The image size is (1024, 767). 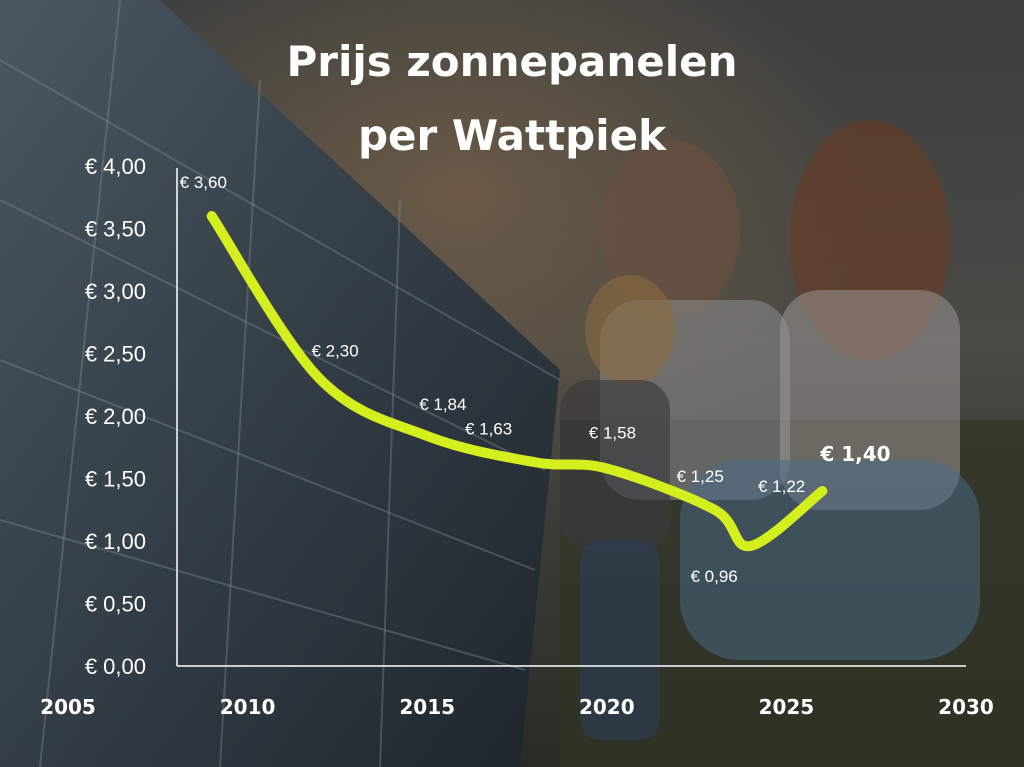 I want to click on x-tick-label: 2020, so click(x=607, y=707).